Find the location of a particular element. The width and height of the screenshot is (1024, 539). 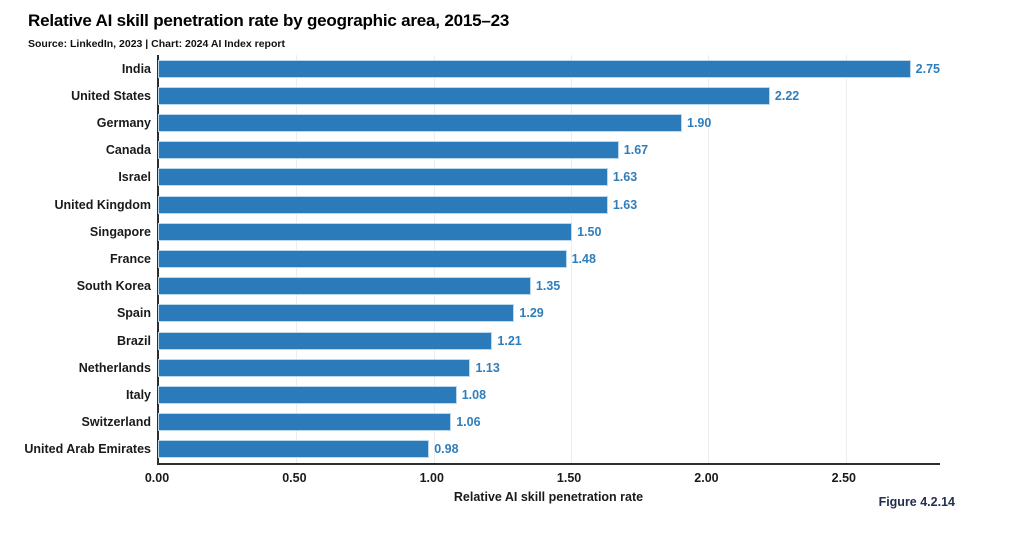

category-label: Switzerland is located at coordinates (116, 422).